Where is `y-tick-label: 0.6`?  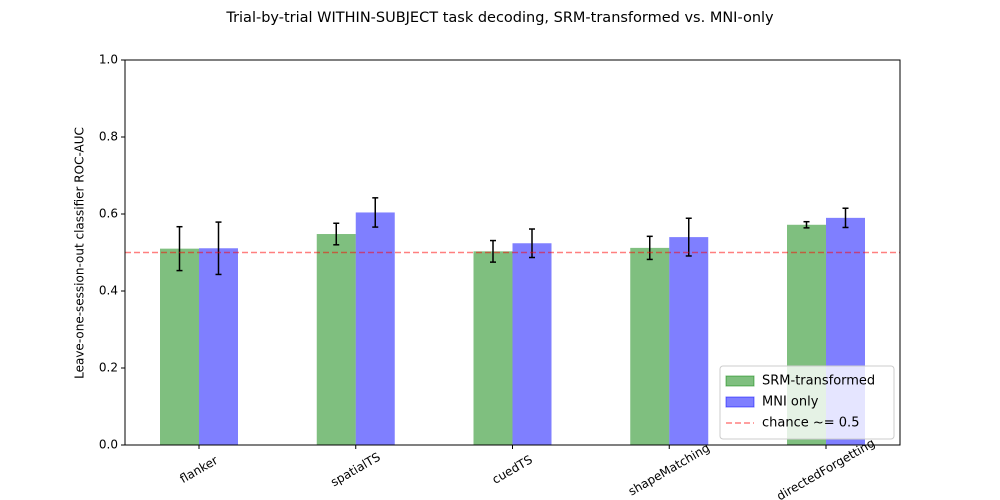 y-tick-label: 0.6 is located at coordinates (108, 214).